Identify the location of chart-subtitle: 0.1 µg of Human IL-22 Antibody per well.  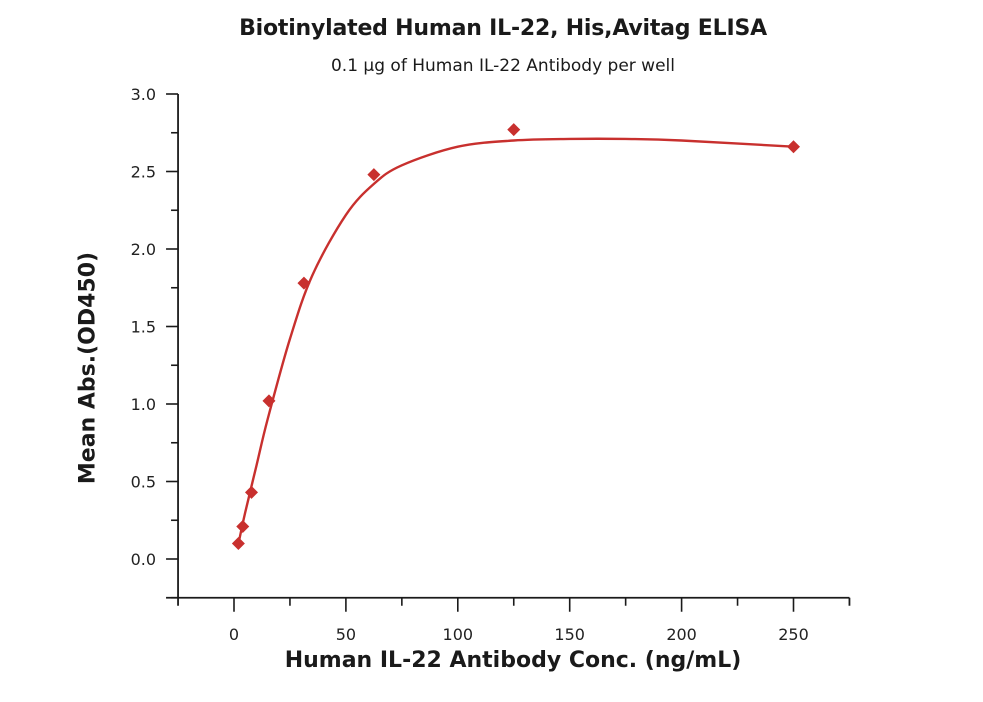
(502, 66).